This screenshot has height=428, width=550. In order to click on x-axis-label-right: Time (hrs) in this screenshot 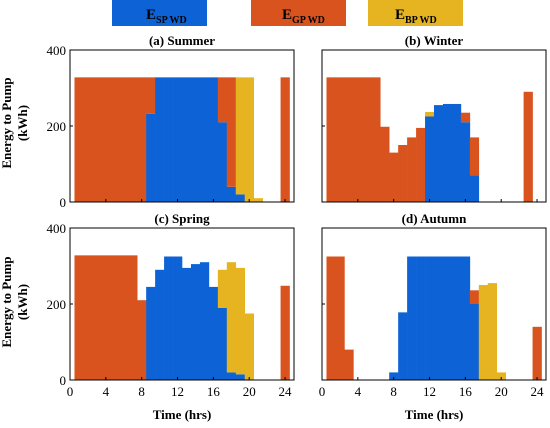, I will do `click(434, 414)`.